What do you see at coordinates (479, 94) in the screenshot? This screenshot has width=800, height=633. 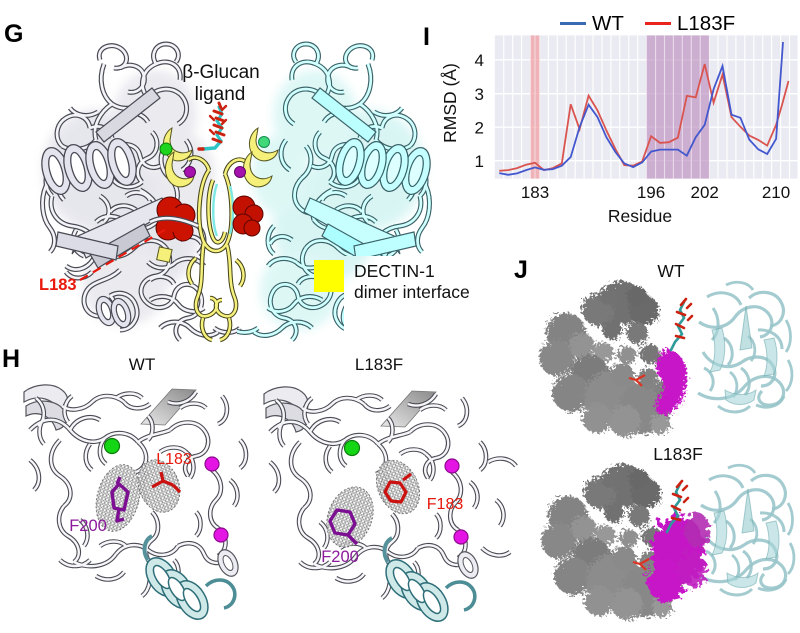 I see `svg-text: 3` at bounding box center [479, 94].